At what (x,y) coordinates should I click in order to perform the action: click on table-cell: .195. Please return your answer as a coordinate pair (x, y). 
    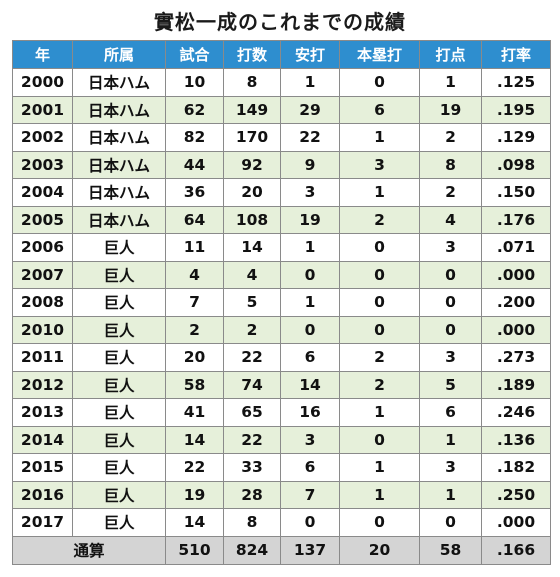
    Looking at the image, I should click on (516, 109).